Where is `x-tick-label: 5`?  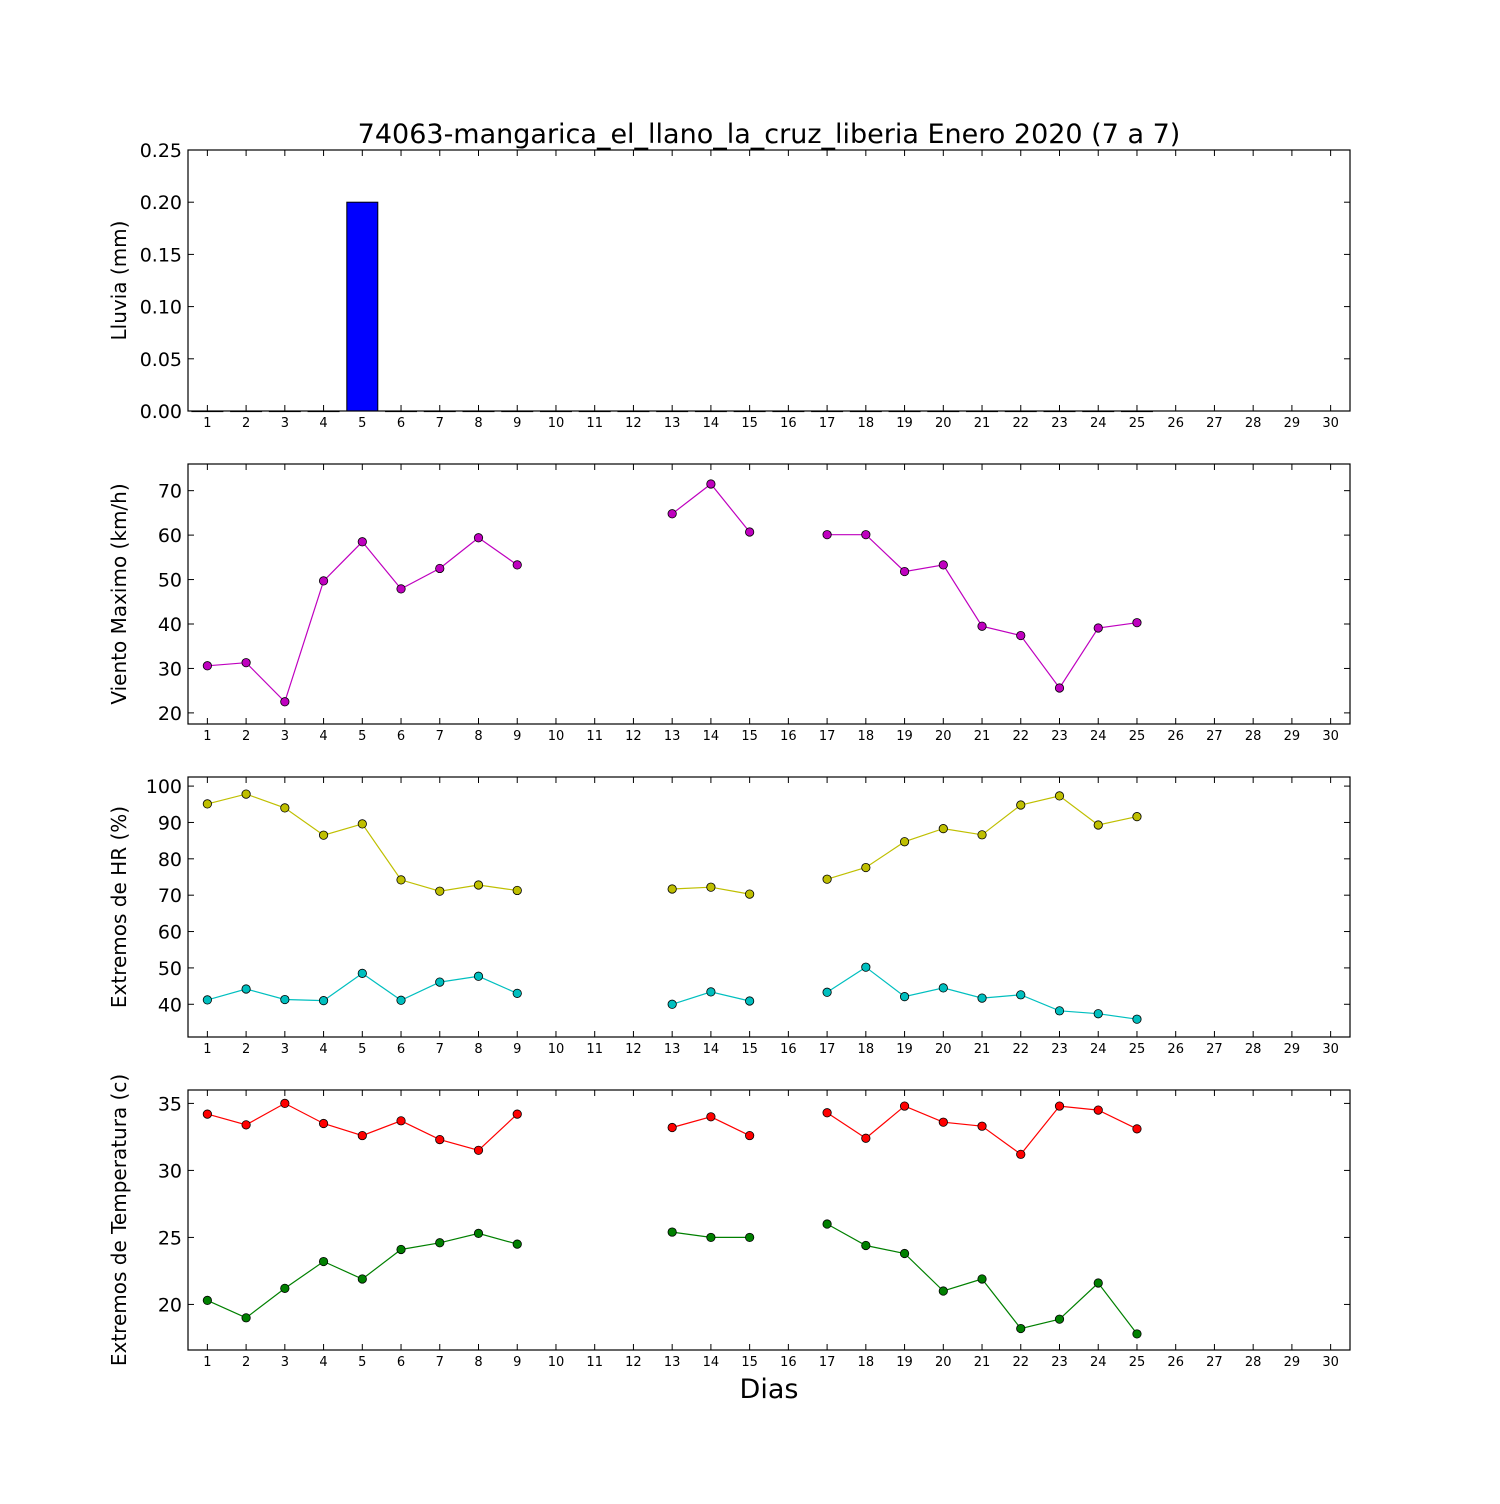 x-tick-label: 5 is located at coordinates (362, 1049).